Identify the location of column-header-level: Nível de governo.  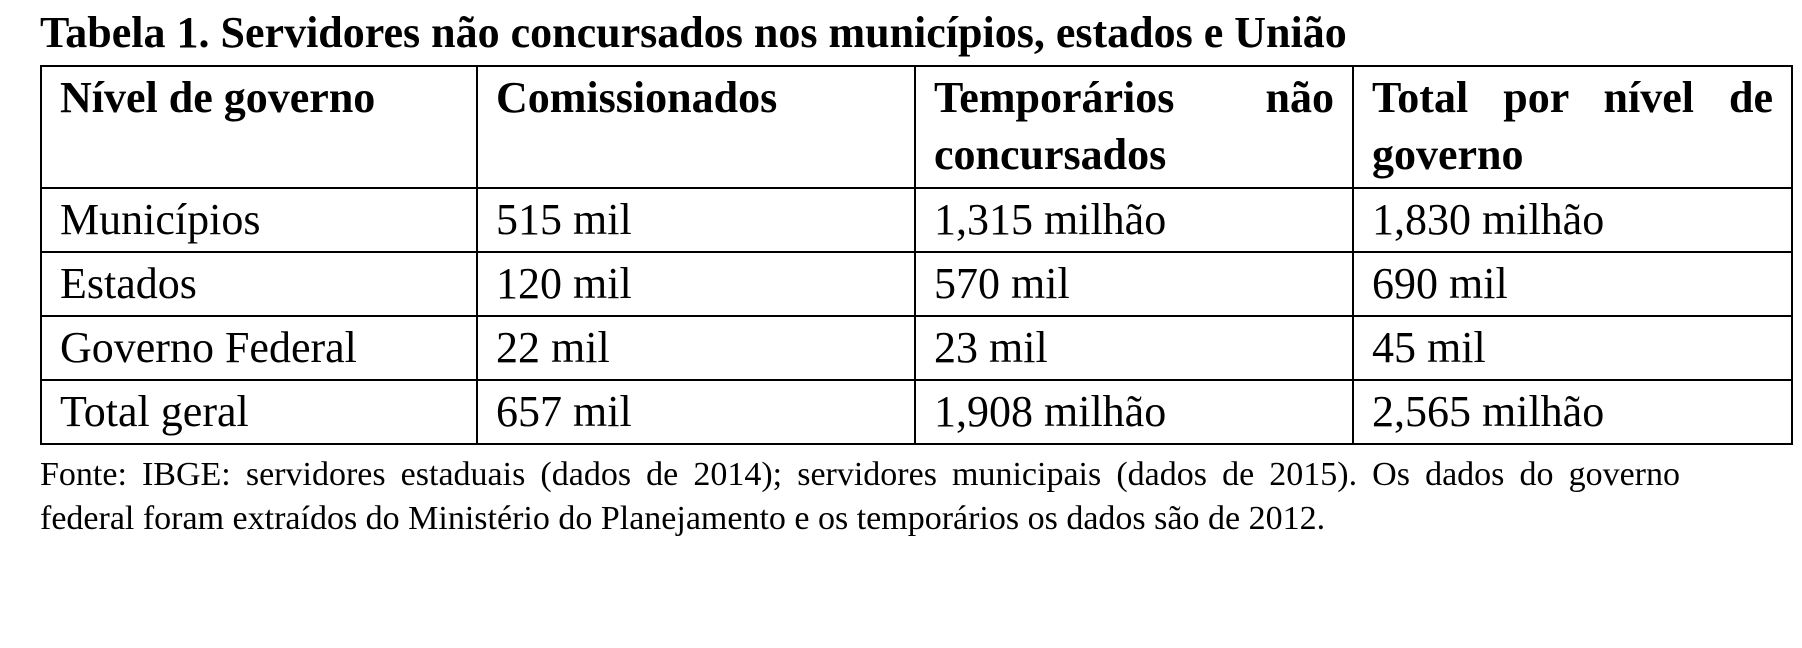
(259, 127).